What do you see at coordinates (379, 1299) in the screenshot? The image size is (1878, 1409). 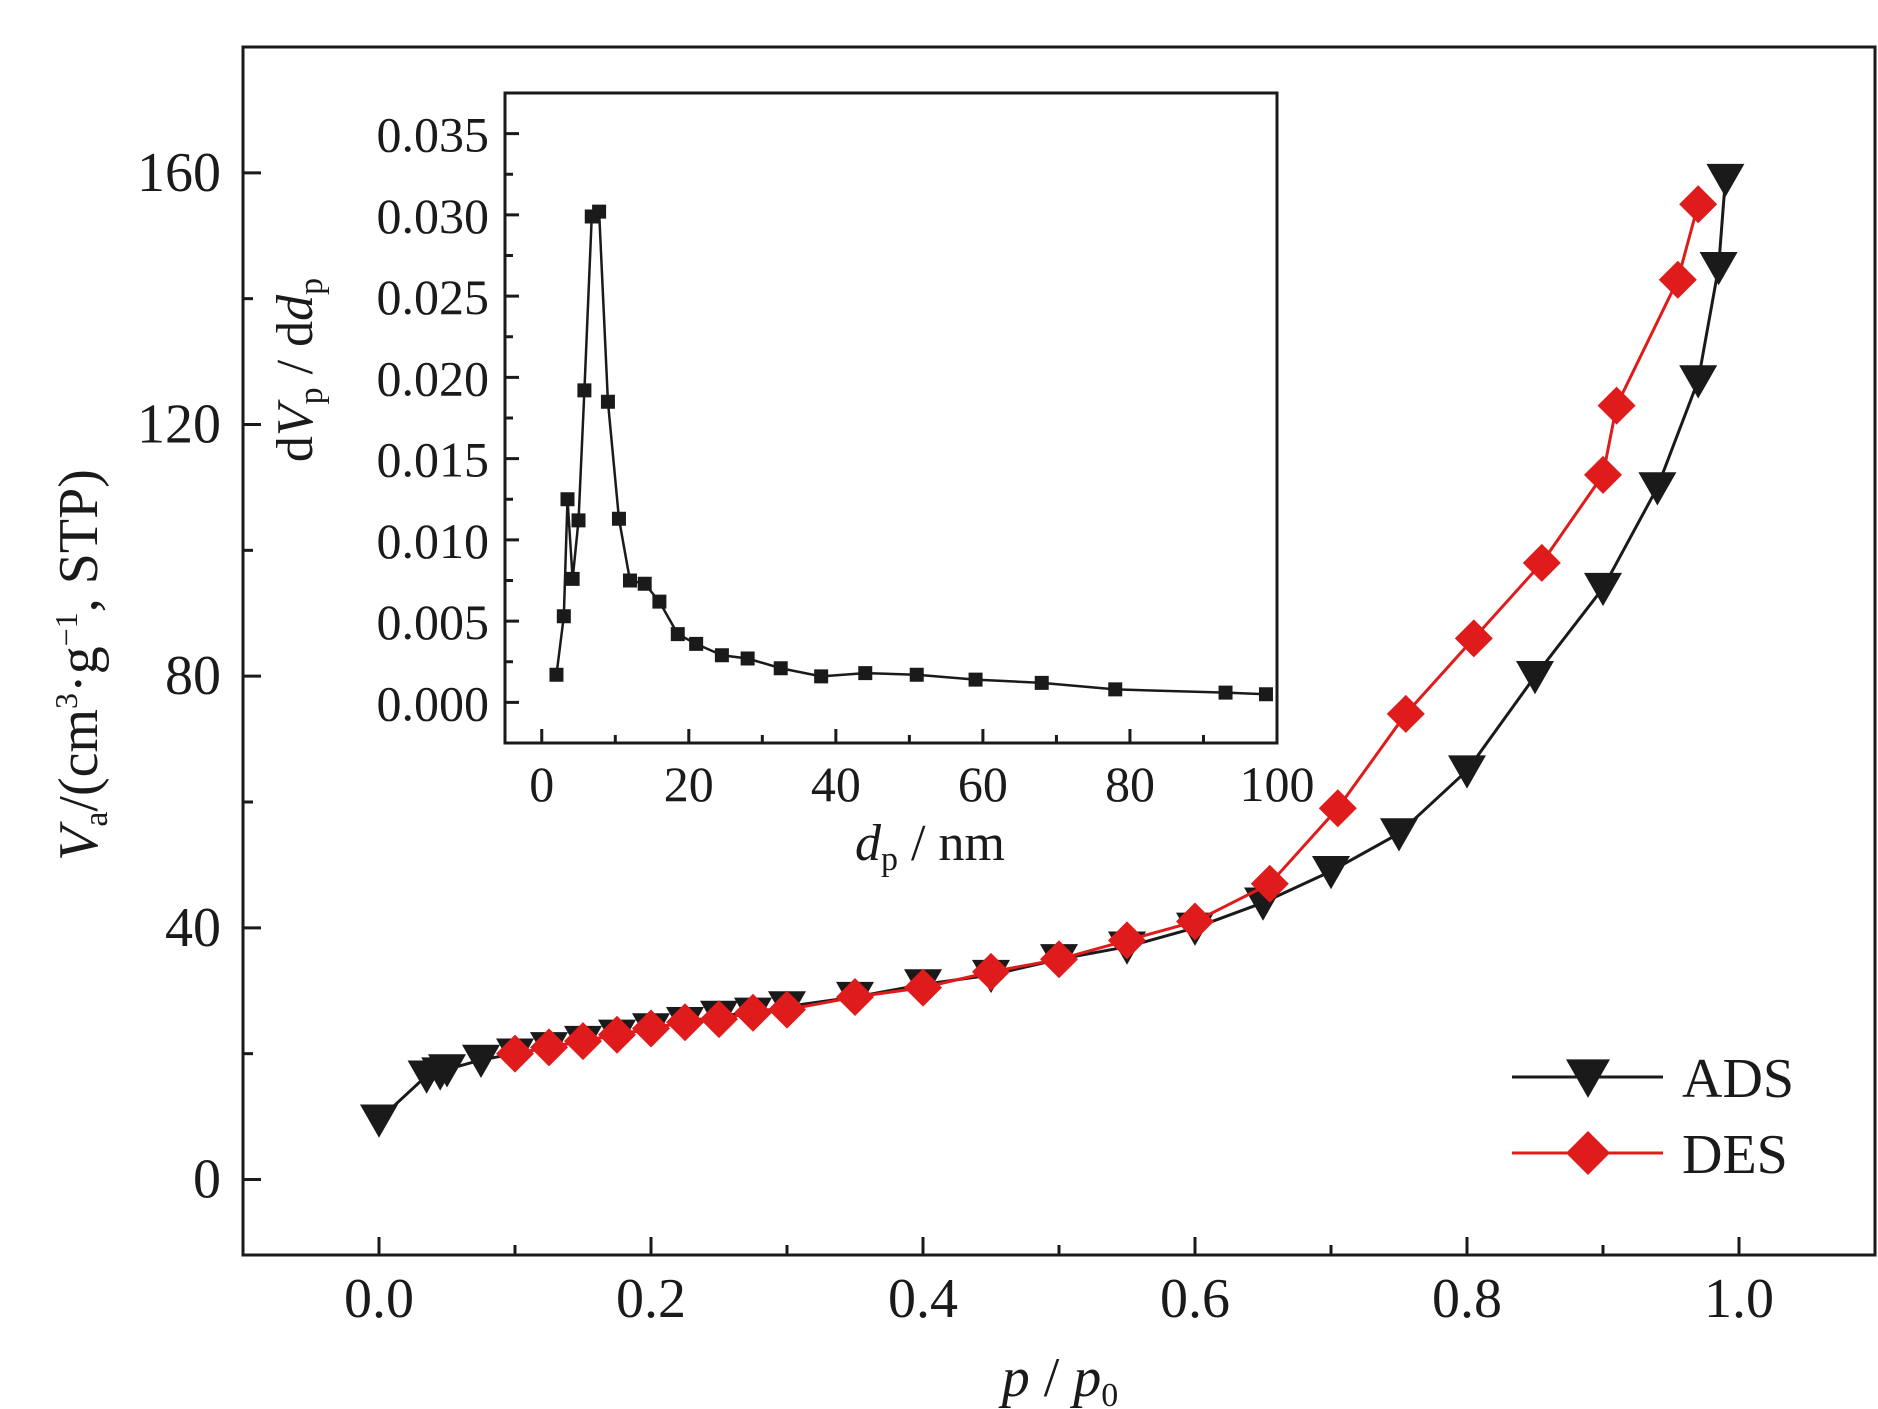 I see `main-x-tick-label: 0.0` at bounding box center [379, 1299].